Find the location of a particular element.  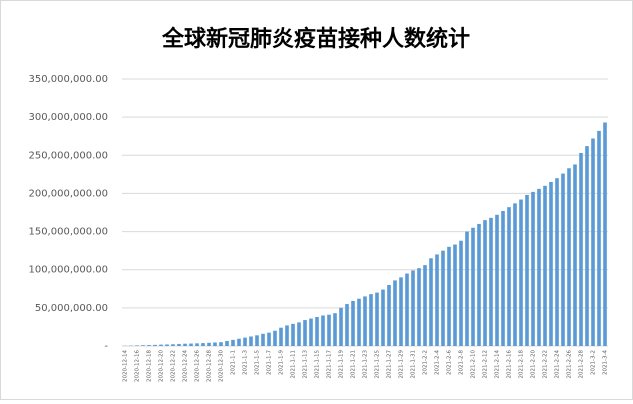

x-tick-label: 2021-2-8 is located at coordinates (462, 362).